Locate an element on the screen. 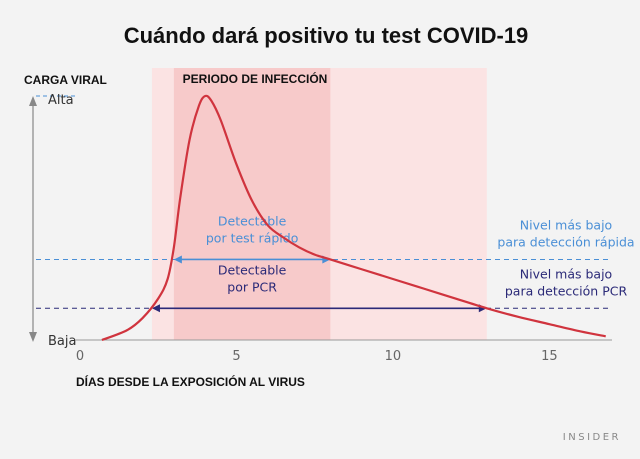 This screenshot has height=459, width=640. x-tick-label: 5 is located at coordinates (236, 356).